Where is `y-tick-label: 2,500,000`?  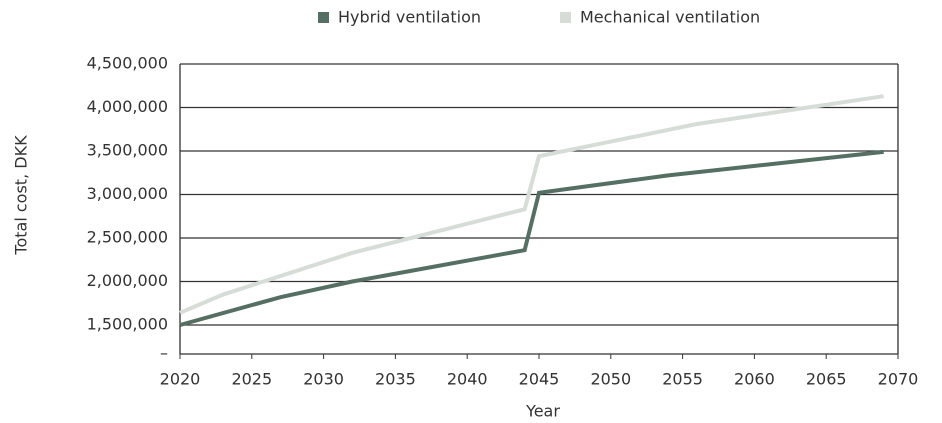
y-tick-label: 2,500,000 is located at coordinates (127, 237).